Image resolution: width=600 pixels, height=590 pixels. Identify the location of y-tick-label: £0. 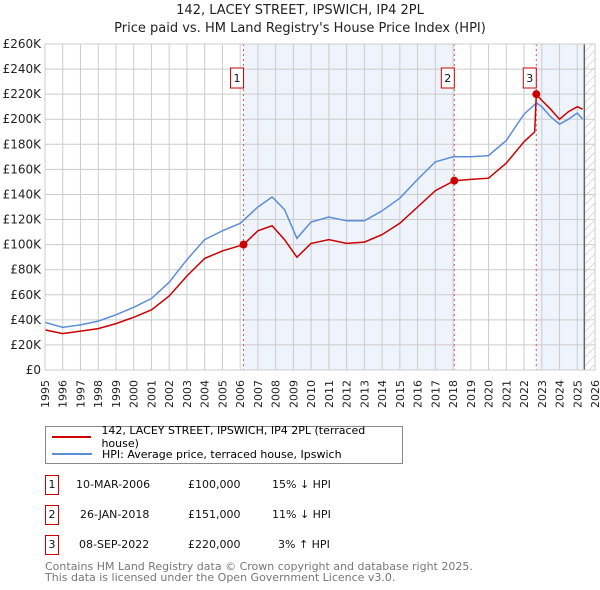
(33, 370).